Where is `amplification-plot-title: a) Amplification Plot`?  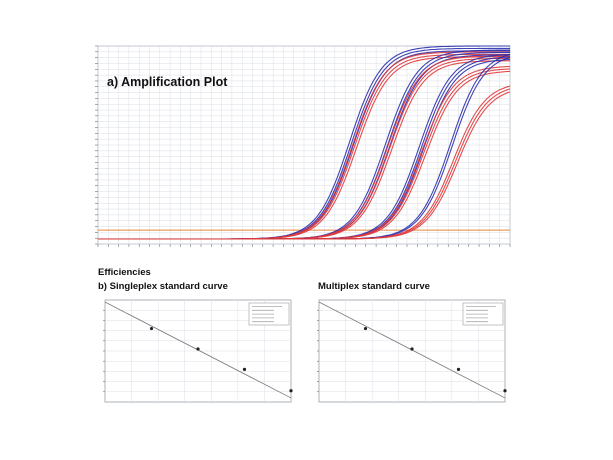
amplification-plot-title: a) Amplification Plot is located at coordinates (167, 82).